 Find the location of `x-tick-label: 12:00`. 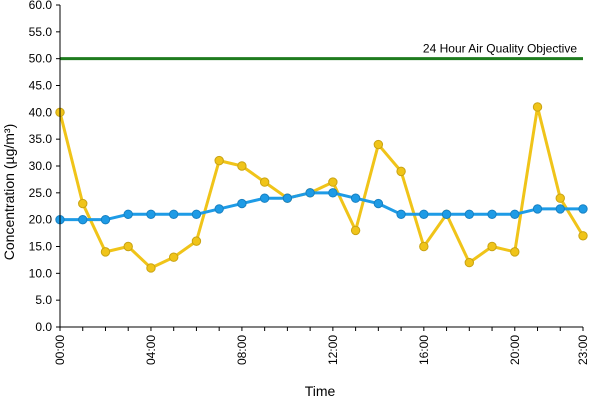

x-tick-label: 12:00 is located at coordinates (333, 350).